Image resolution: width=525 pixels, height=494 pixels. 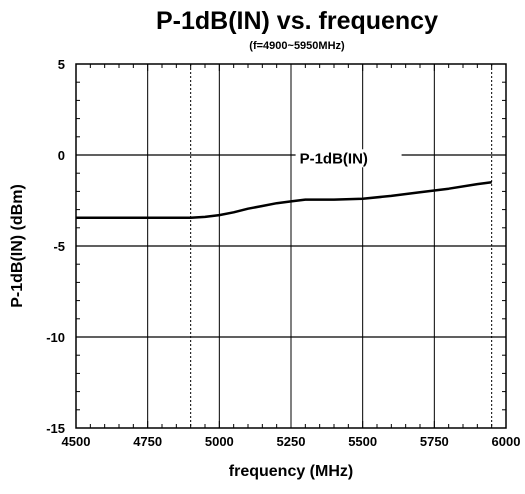 I want to click on x-tick-label: 5250, so click(x=291, y=441).